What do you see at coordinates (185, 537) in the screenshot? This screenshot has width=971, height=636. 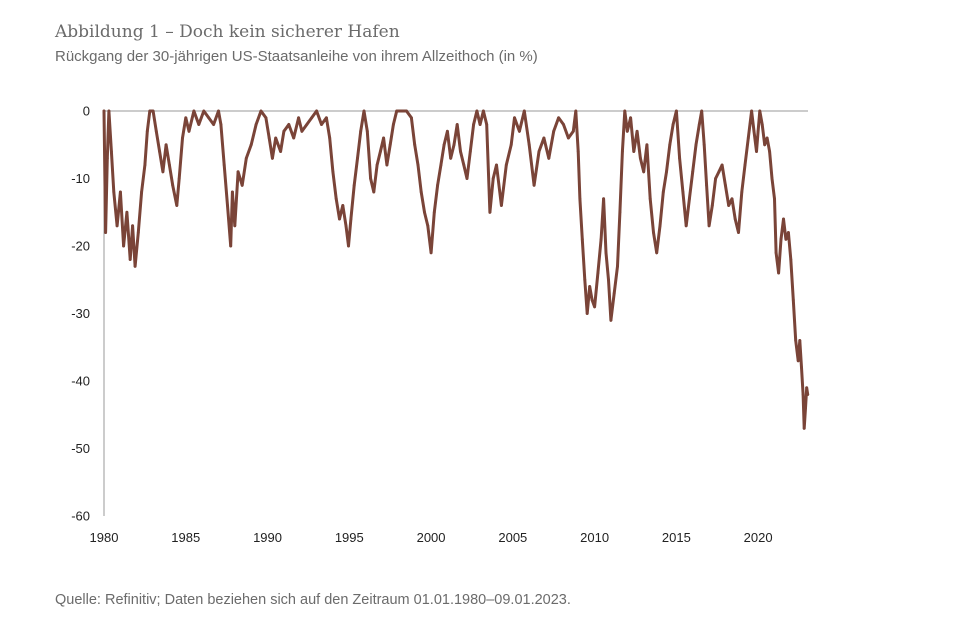 I see `x-tick-label: 1985` at bounding box center [185, 537].